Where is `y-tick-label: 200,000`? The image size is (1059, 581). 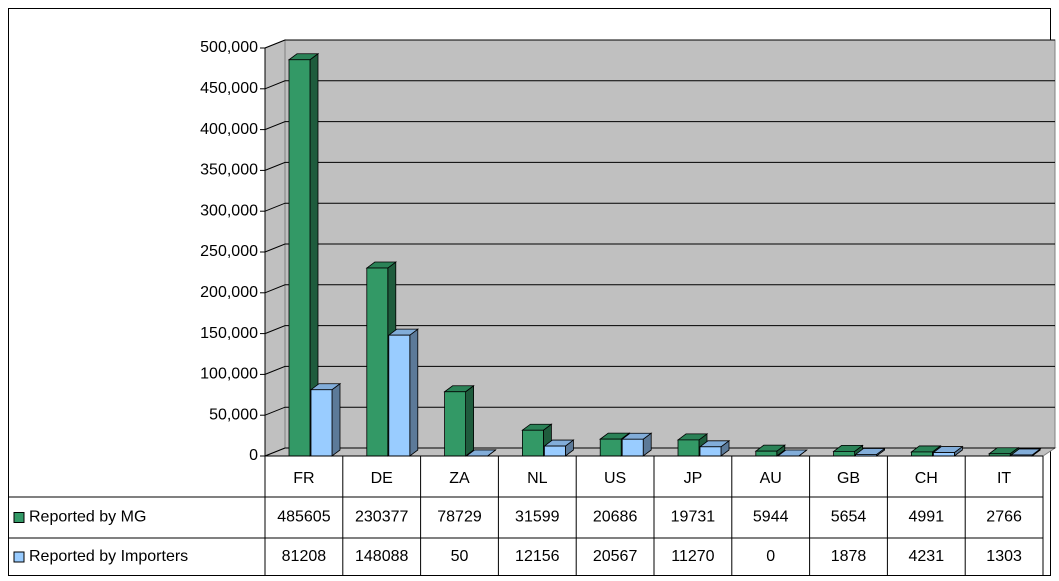
y-tick-label: 200,000 is located at coordinates (229, 292).